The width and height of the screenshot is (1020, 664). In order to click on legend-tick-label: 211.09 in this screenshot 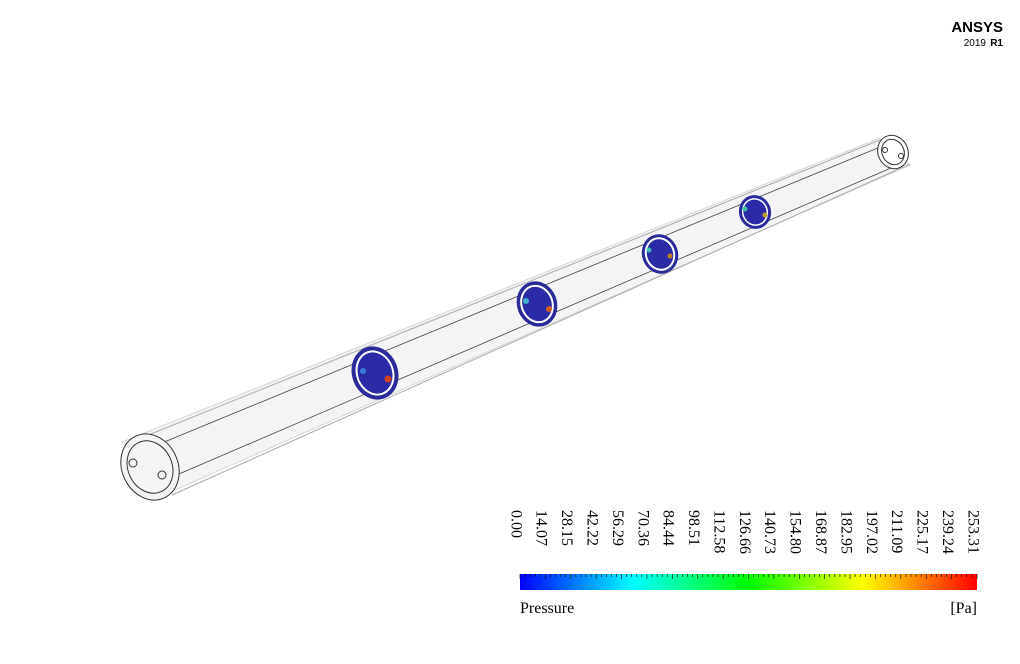, I will do `click(896, 531)`.